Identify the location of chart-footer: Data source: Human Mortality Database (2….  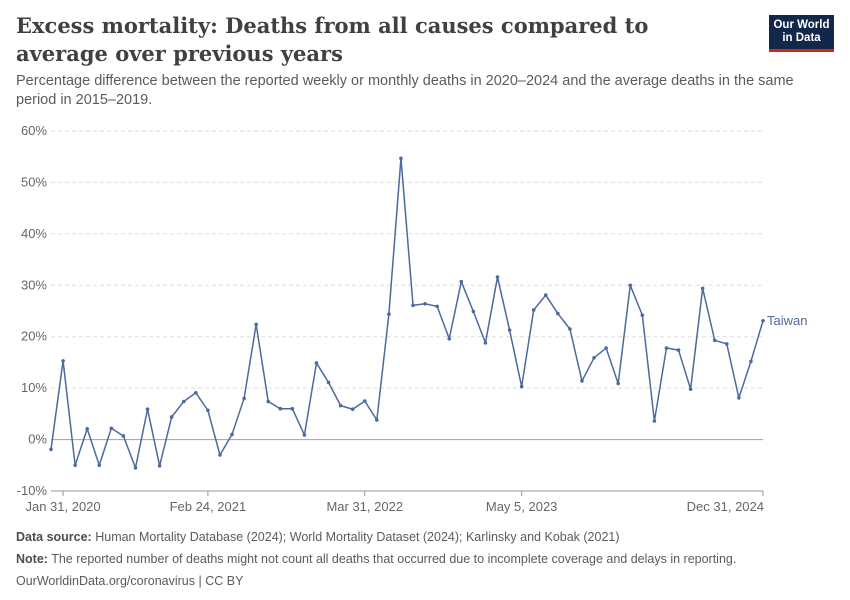
(426, 561).